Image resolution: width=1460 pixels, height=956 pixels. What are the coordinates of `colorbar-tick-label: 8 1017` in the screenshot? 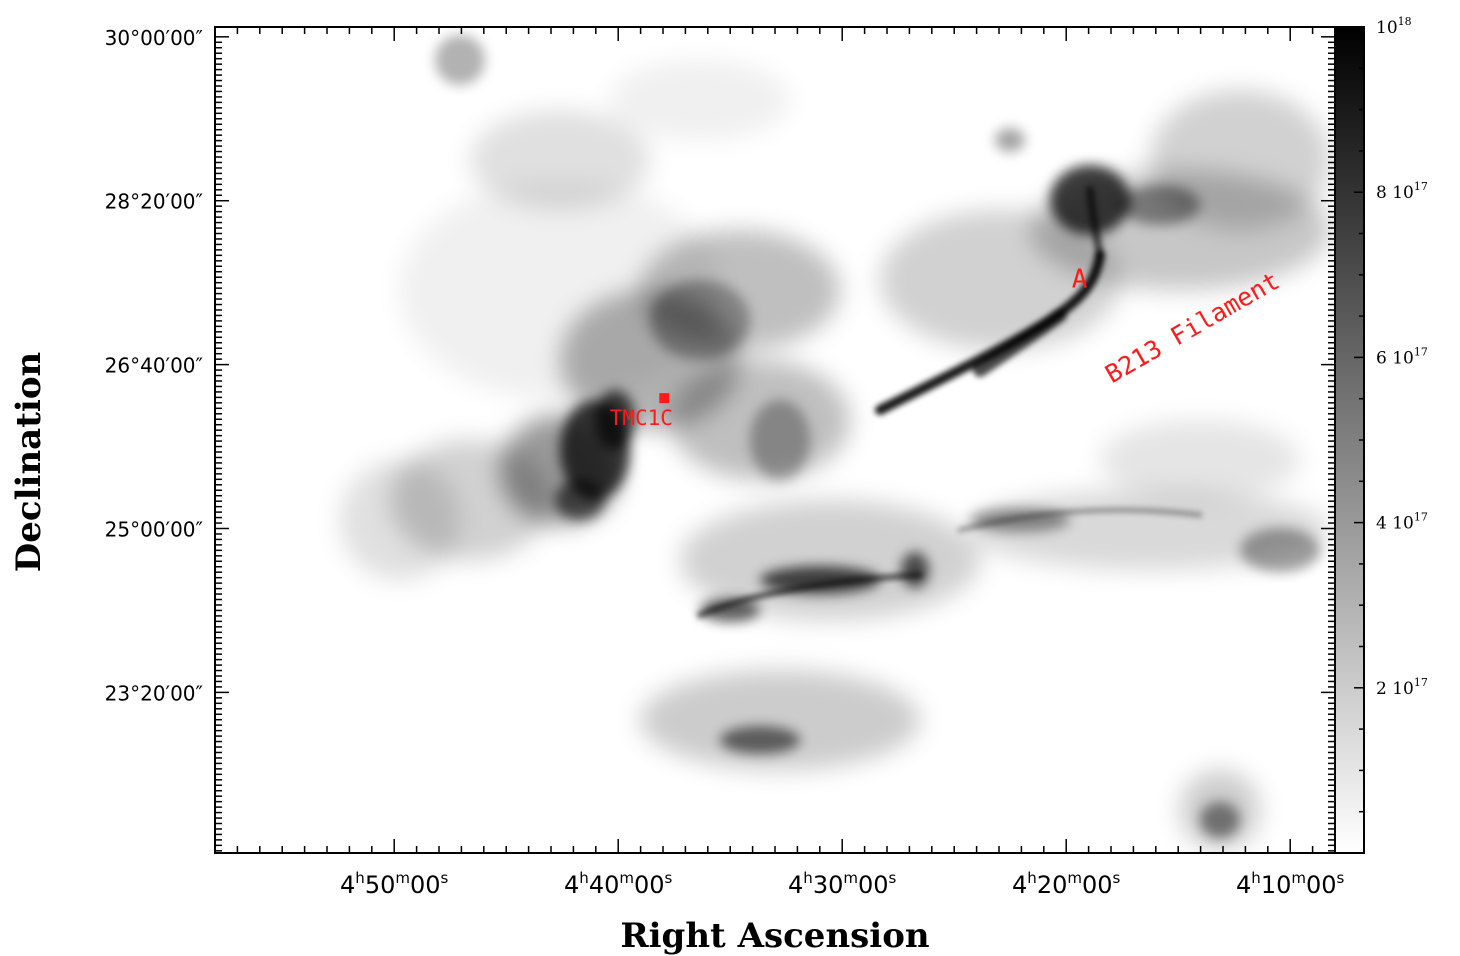 It's located at (1402, 191).